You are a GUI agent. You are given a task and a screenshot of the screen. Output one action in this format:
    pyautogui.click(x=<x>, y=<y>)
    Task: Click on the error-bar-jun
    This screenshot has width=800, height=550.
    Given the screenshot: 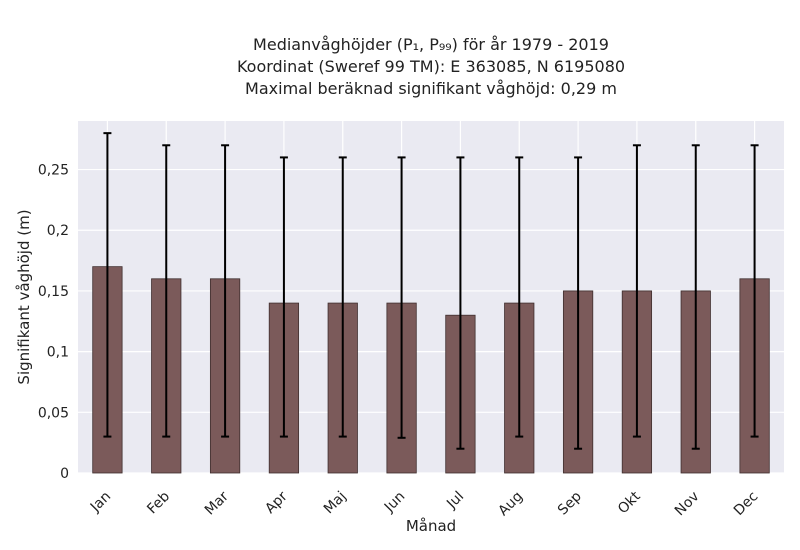 What is the action you would take?
    pyautogui.click(x=401, y=297)
    